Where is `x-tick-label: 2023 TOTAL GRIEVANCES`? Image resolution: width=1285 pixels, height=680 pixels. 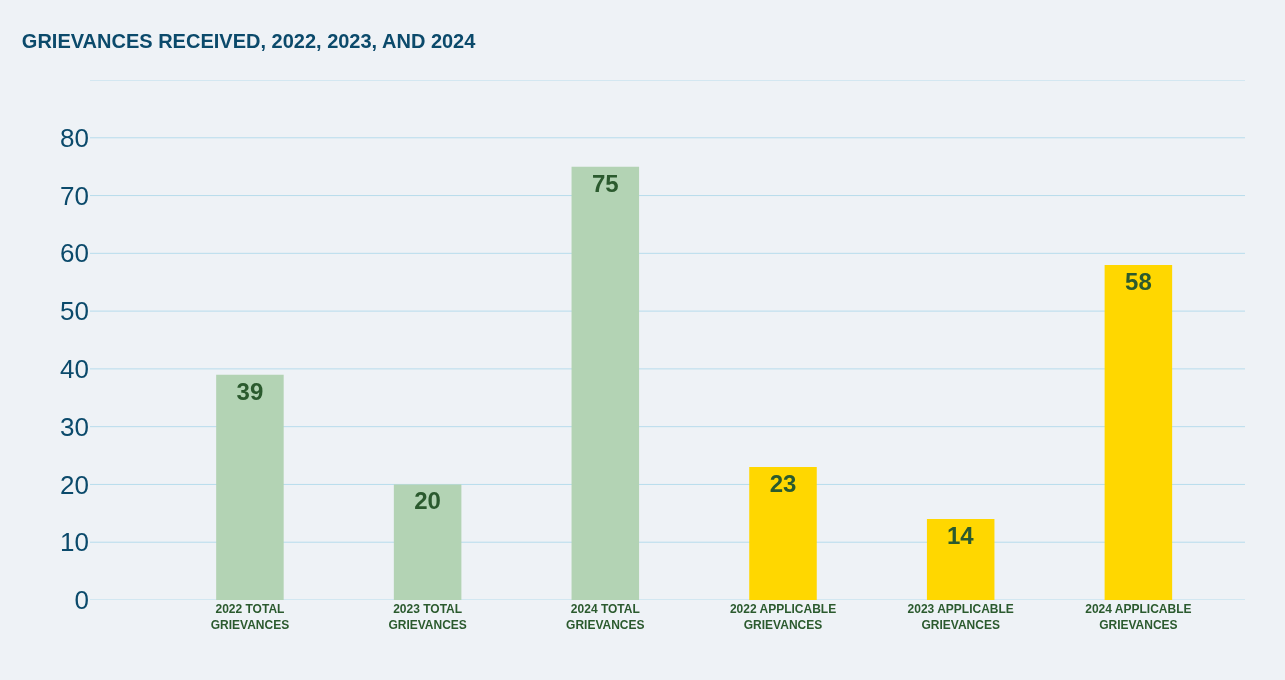 x-tick-label: 2023 TOTAL GRIEVANCES is located at coordinates (427, 617).